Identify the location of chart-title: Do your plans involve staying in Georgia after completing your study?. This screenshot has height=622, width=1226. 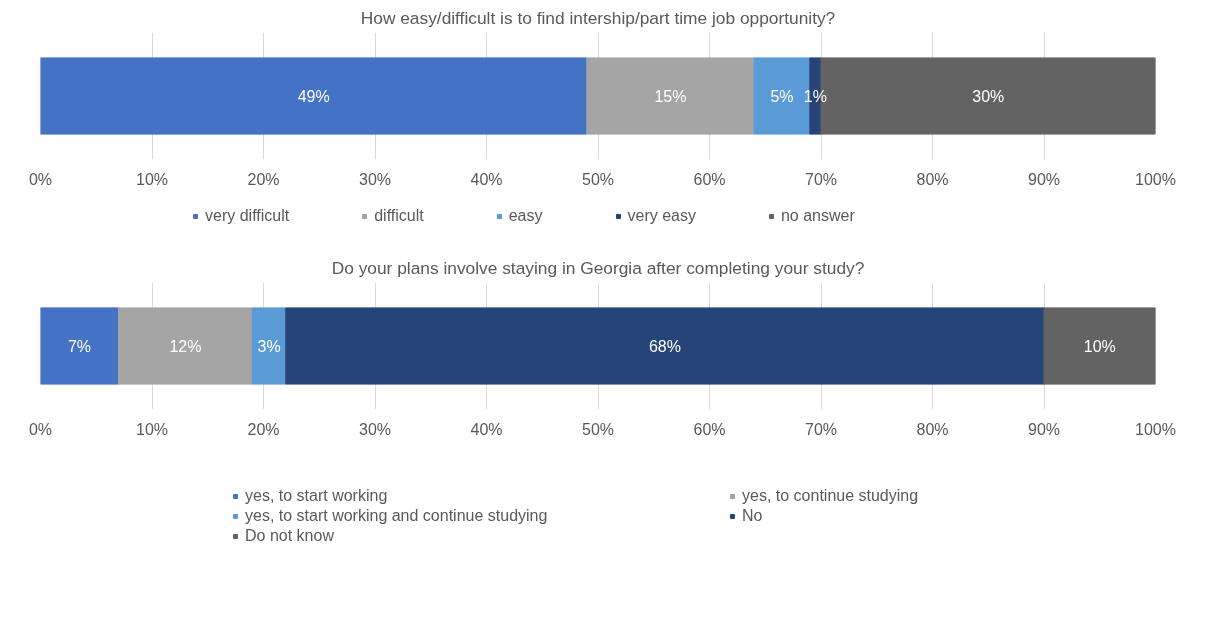
(598, 267).